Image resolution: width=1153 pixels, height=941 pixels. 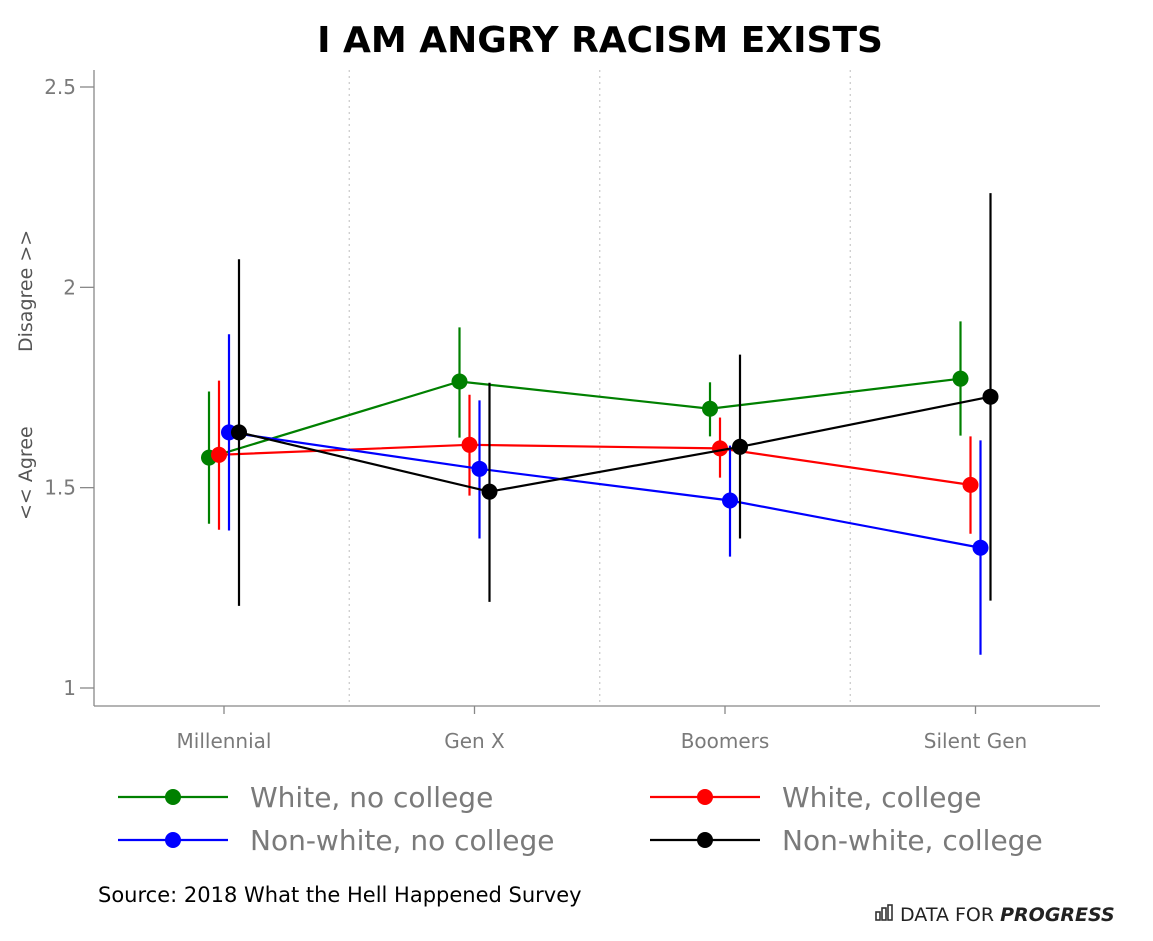 I want to click on x-tick-label: Gen X, so click(x=474, y=741).